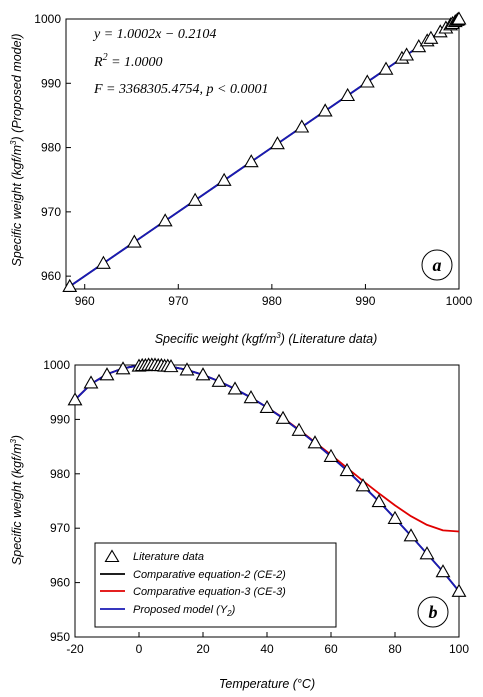  What do you see at coordinates (203, 649) in the screenshot?
I see `chart-b-x-tick-label: 20` at bounding box center [203, 649].